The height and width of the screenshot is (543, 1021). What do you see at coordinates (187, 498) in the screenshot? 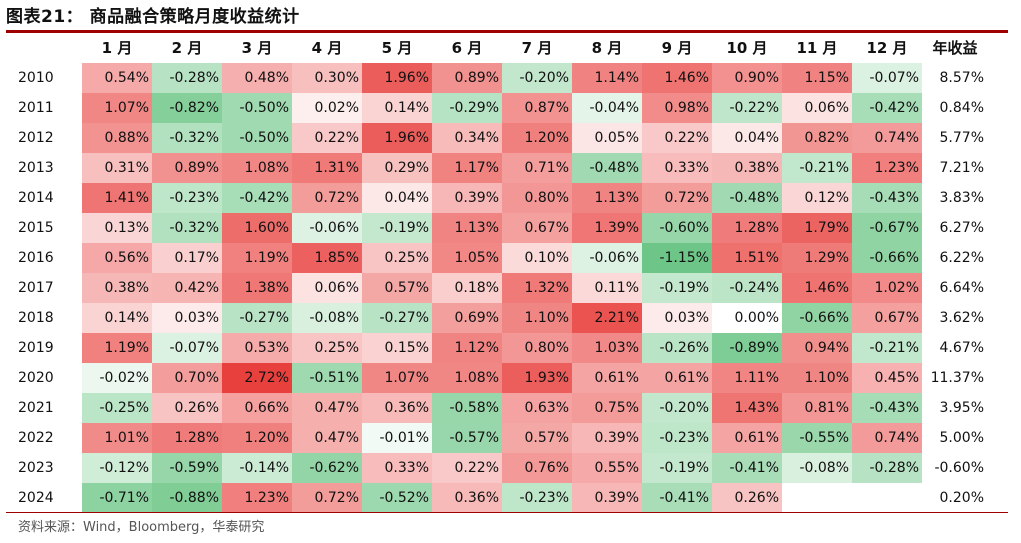
I see `heatmap-cell: -0.88%` at bounding box center [187, 498].